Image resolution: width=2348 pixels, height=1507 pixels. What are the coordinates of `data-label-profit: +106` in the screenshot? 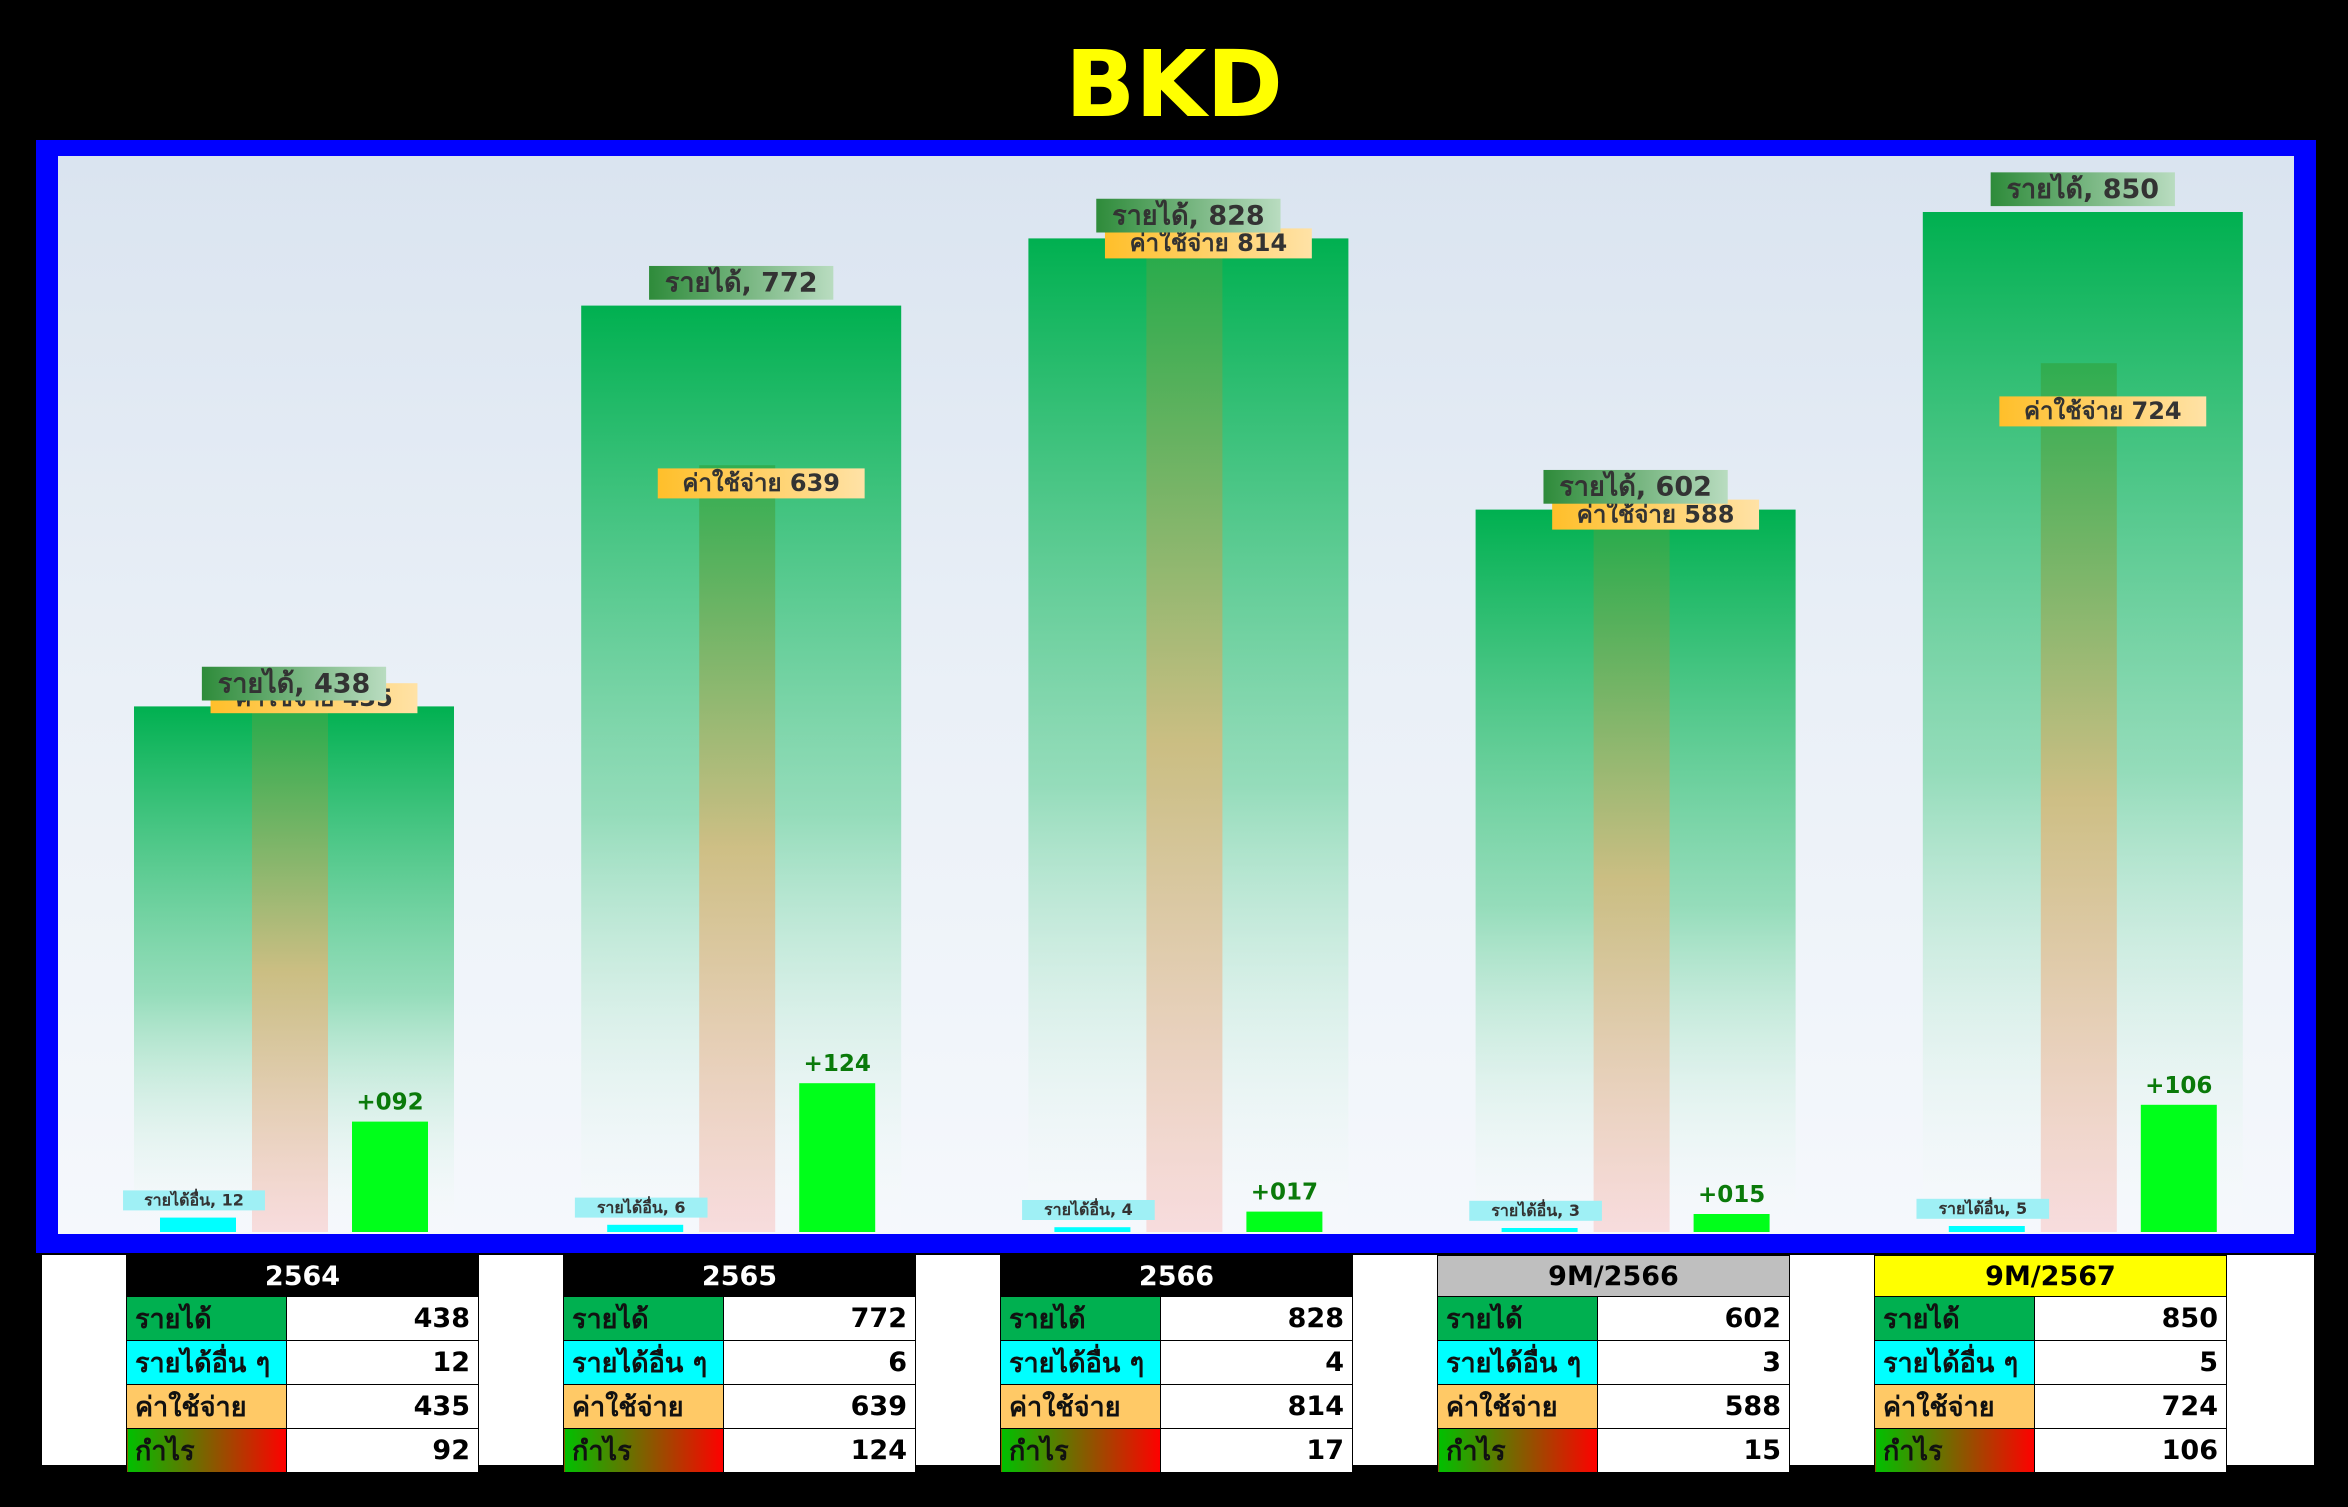 It's located at (2178, 1086).